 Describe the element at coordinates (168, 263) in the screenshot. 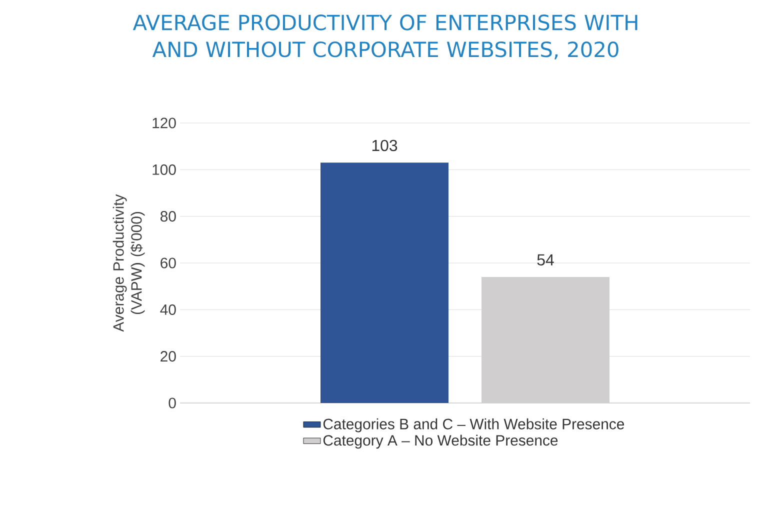

I see `y-tick-label: 60` at that location.